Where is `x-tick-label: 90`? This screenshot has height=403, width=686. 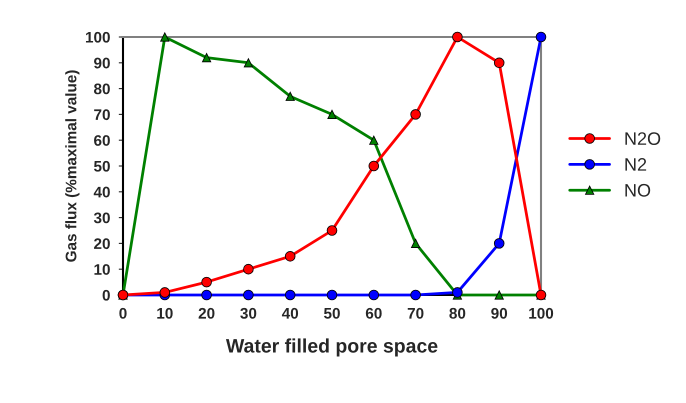
x-tick-label: 90 is located at coordinates (499, 313).